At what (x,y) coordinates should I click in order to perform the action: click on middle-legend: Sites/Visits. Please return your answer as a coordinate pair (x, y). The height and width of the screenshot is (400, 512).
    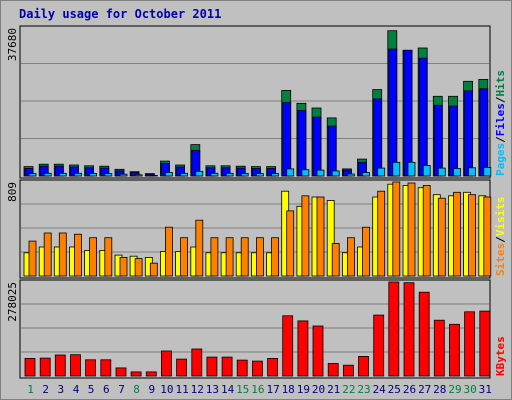
    Looking at the image, I should click on (500, 237).